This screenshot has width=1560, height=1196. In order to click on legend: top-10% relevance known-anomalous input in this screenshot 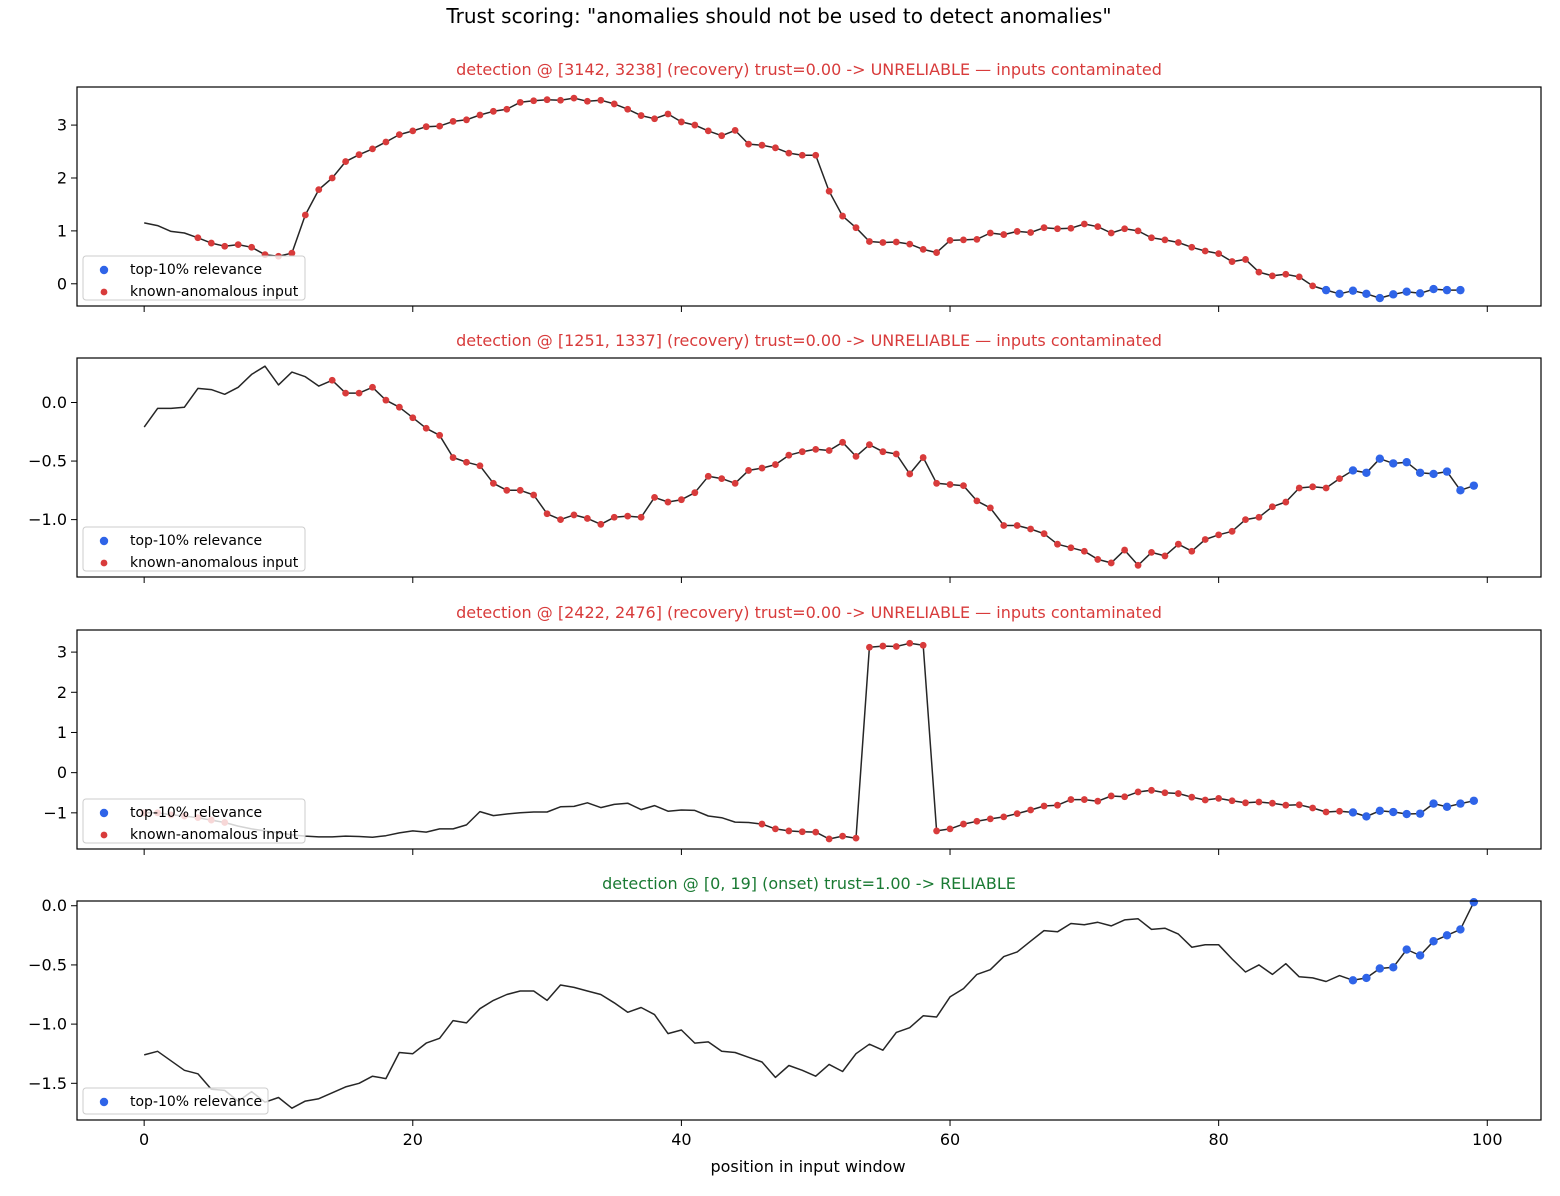, I will do `click(194, 278)`.